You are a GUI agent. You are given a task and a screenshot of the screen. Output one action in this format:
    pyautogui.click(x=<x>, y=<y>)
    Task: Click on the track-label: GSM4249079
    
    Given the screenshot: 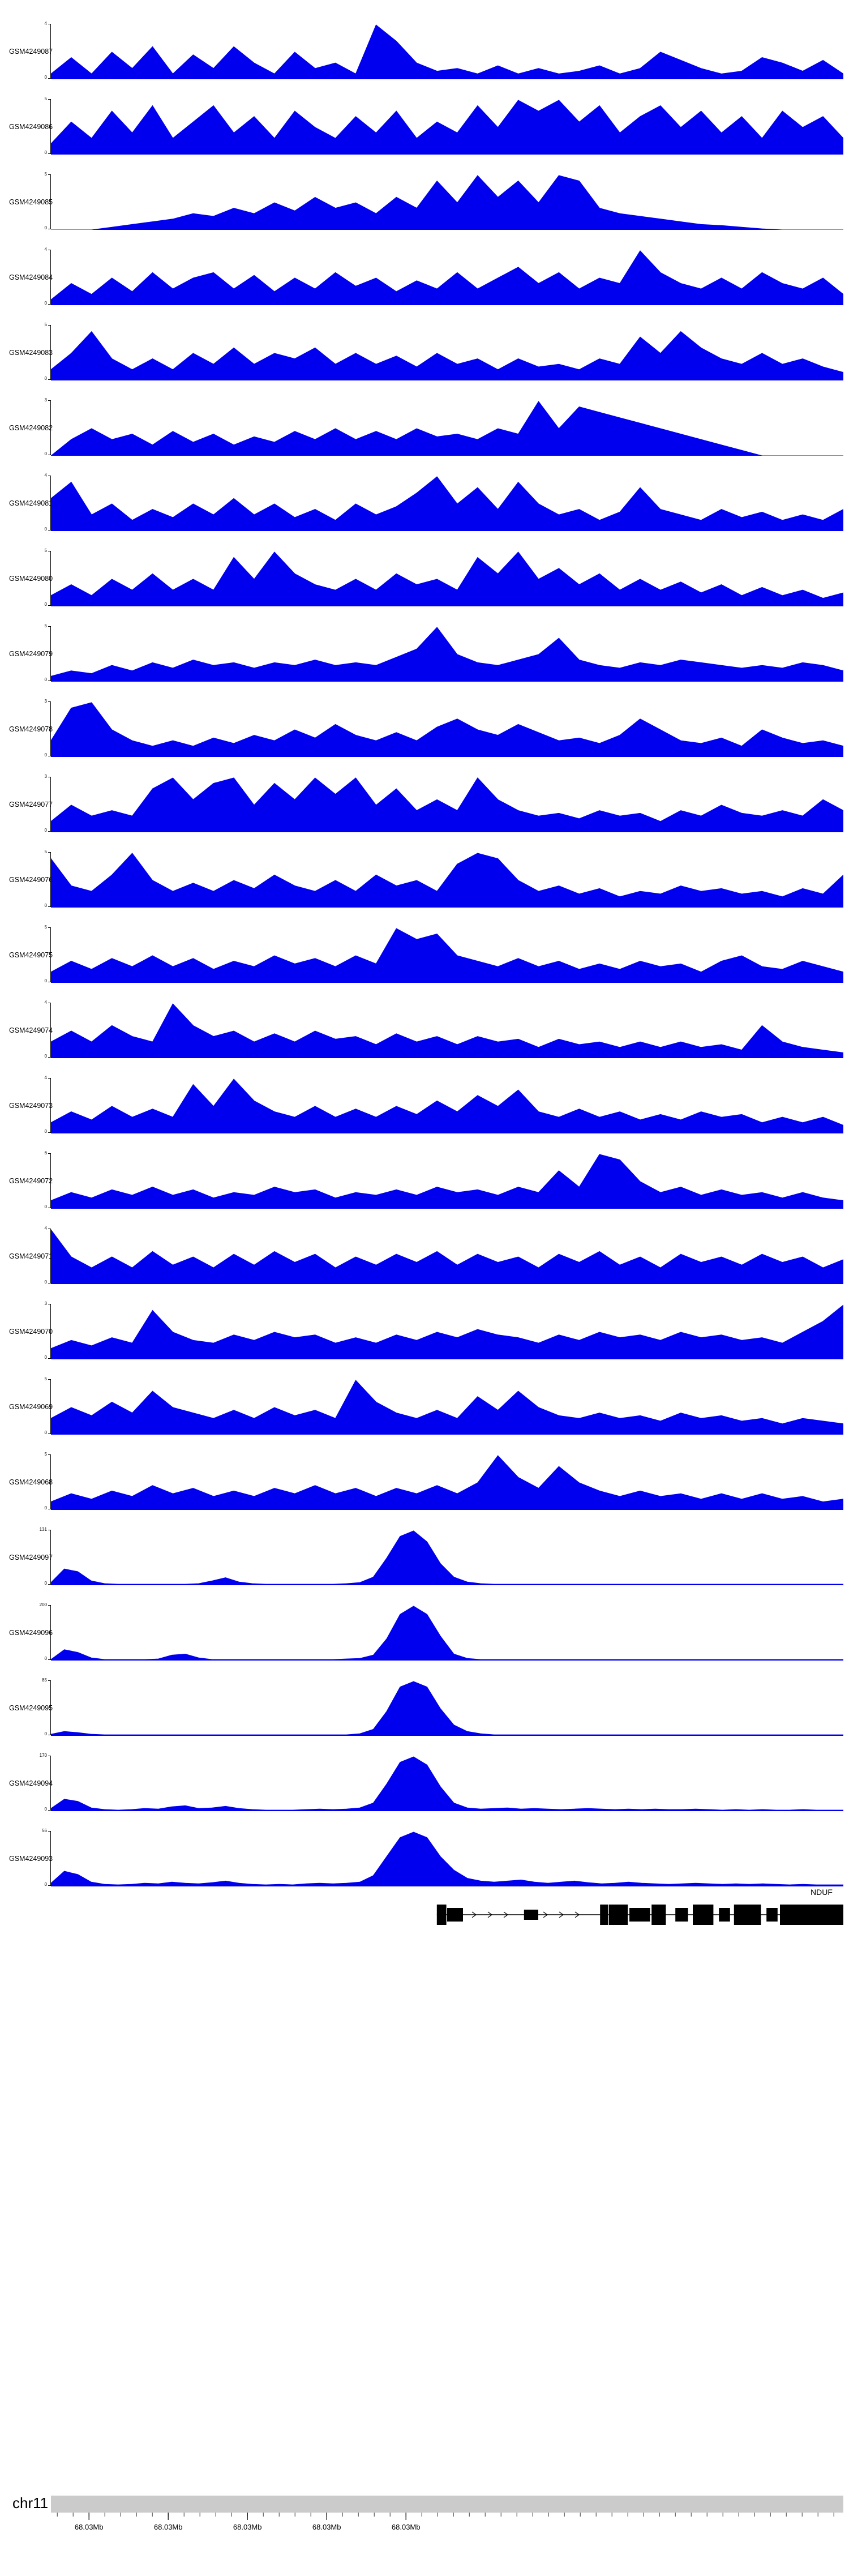 What is the action you would take?
    pyautogui.click(x=31, y=654)
    